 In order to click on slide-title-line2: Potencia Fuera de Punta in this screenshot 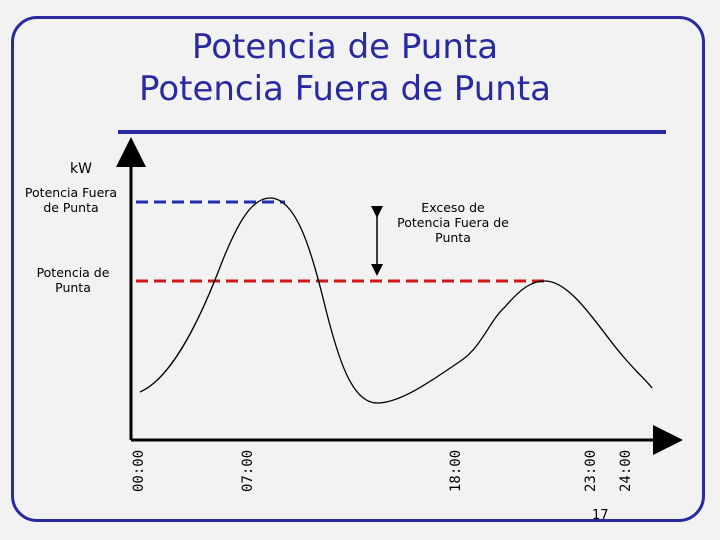, I will do `click(345, 89)`.